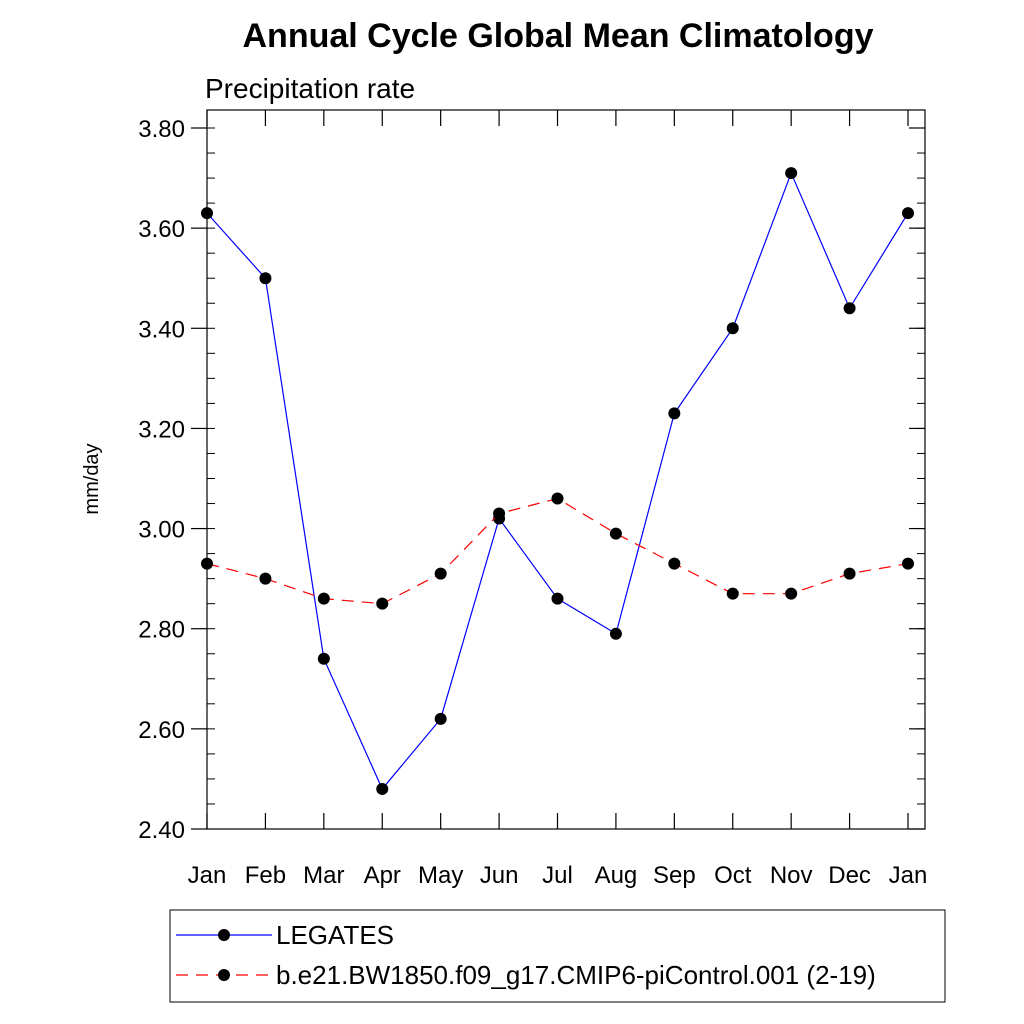 The image size is (1024, 1024). I want to click on y-tick-label: 2.60, so click(161, 730).